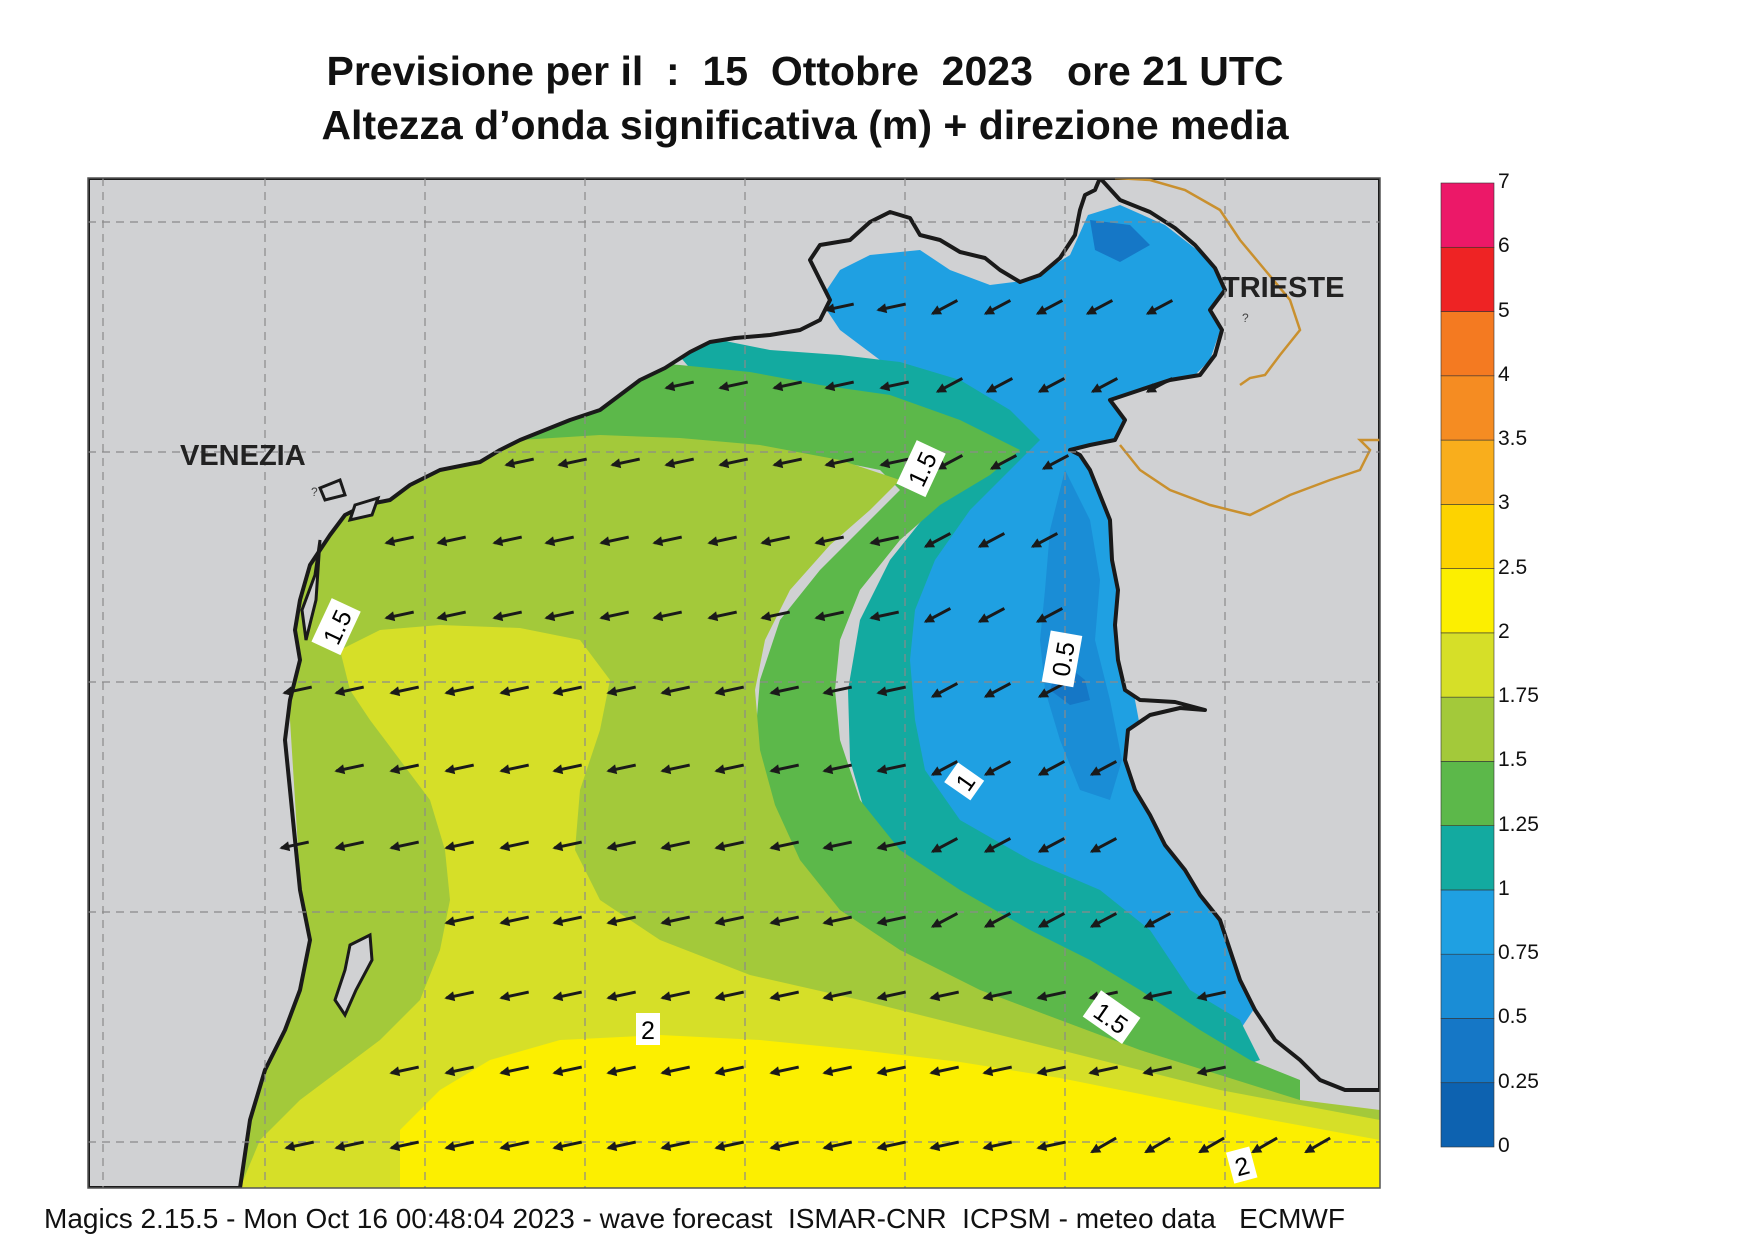 The width and height of the screenshot is (1755, 1242). Describe the element at coordinates (1081, 635) in the screenshot. I see `sea-zone-0.5-0.75` at that location.